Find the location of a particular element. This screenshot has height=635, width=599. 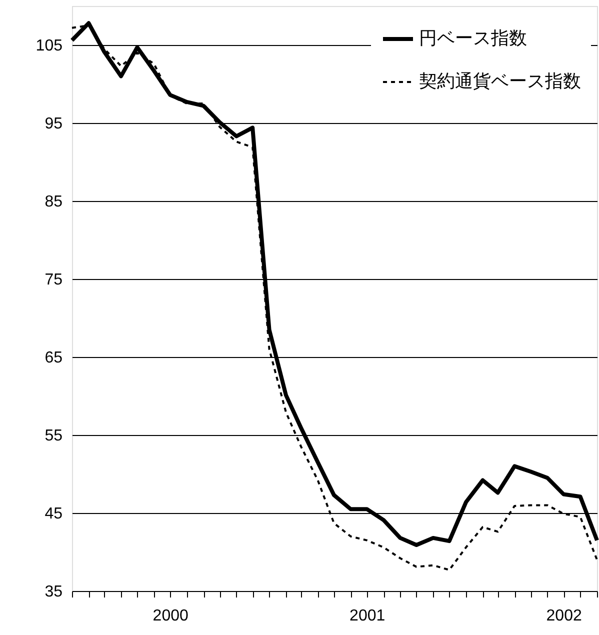

y-tick-label: 55 is located at coordinates (53, 436).